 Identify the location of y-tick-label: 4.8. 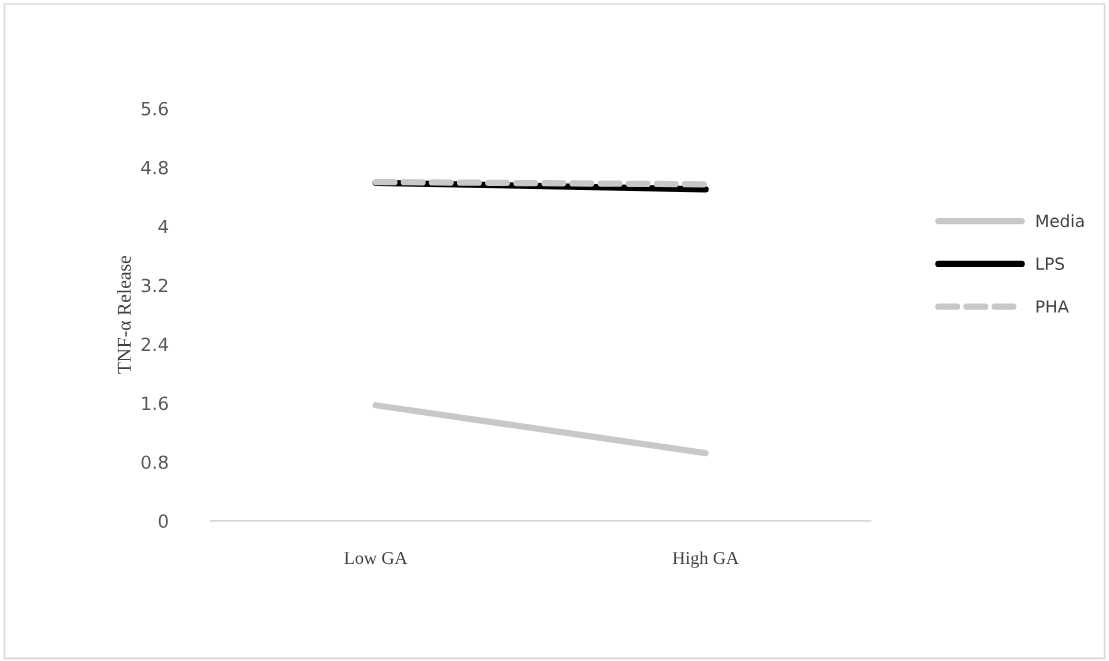
(154, 167).